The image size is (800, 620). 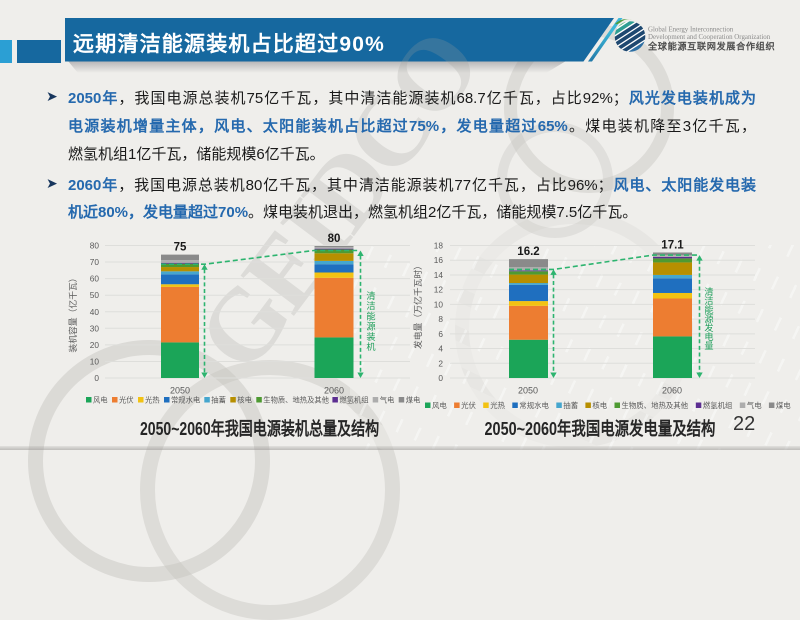 I want to click on svg-text: 装机容量（亿千瓦）, so click(x=72, y=312).